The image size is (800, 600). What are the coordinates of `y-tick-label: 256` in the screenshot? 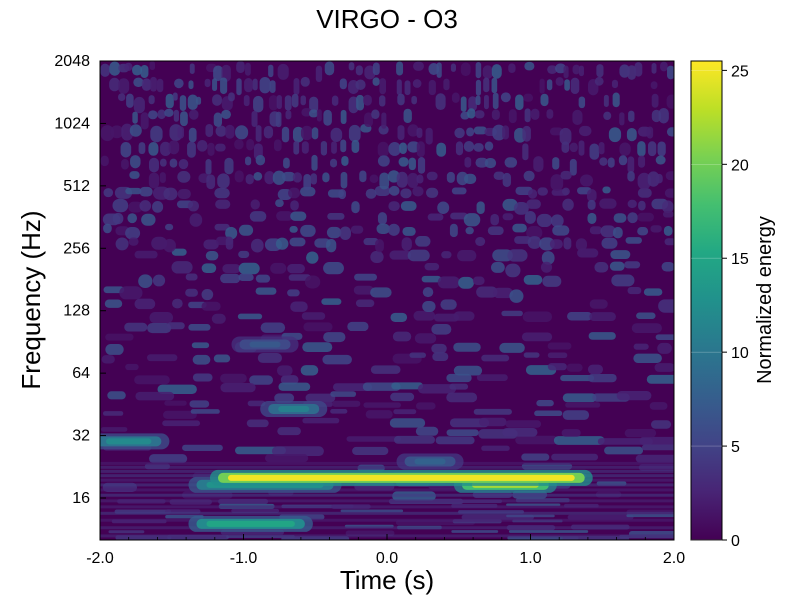 It's located at (76, 248).